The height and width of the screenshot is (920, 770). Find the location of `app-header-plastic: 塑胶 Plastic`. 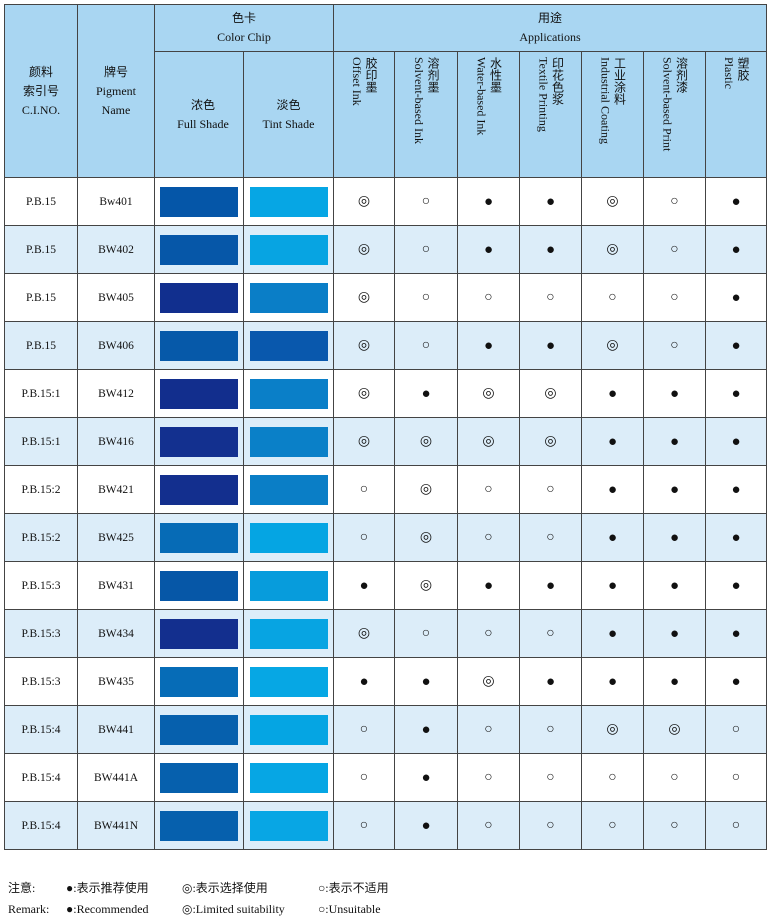

app-header-plastic: 塑胶 Plastic is located at coordinates (736, 114).